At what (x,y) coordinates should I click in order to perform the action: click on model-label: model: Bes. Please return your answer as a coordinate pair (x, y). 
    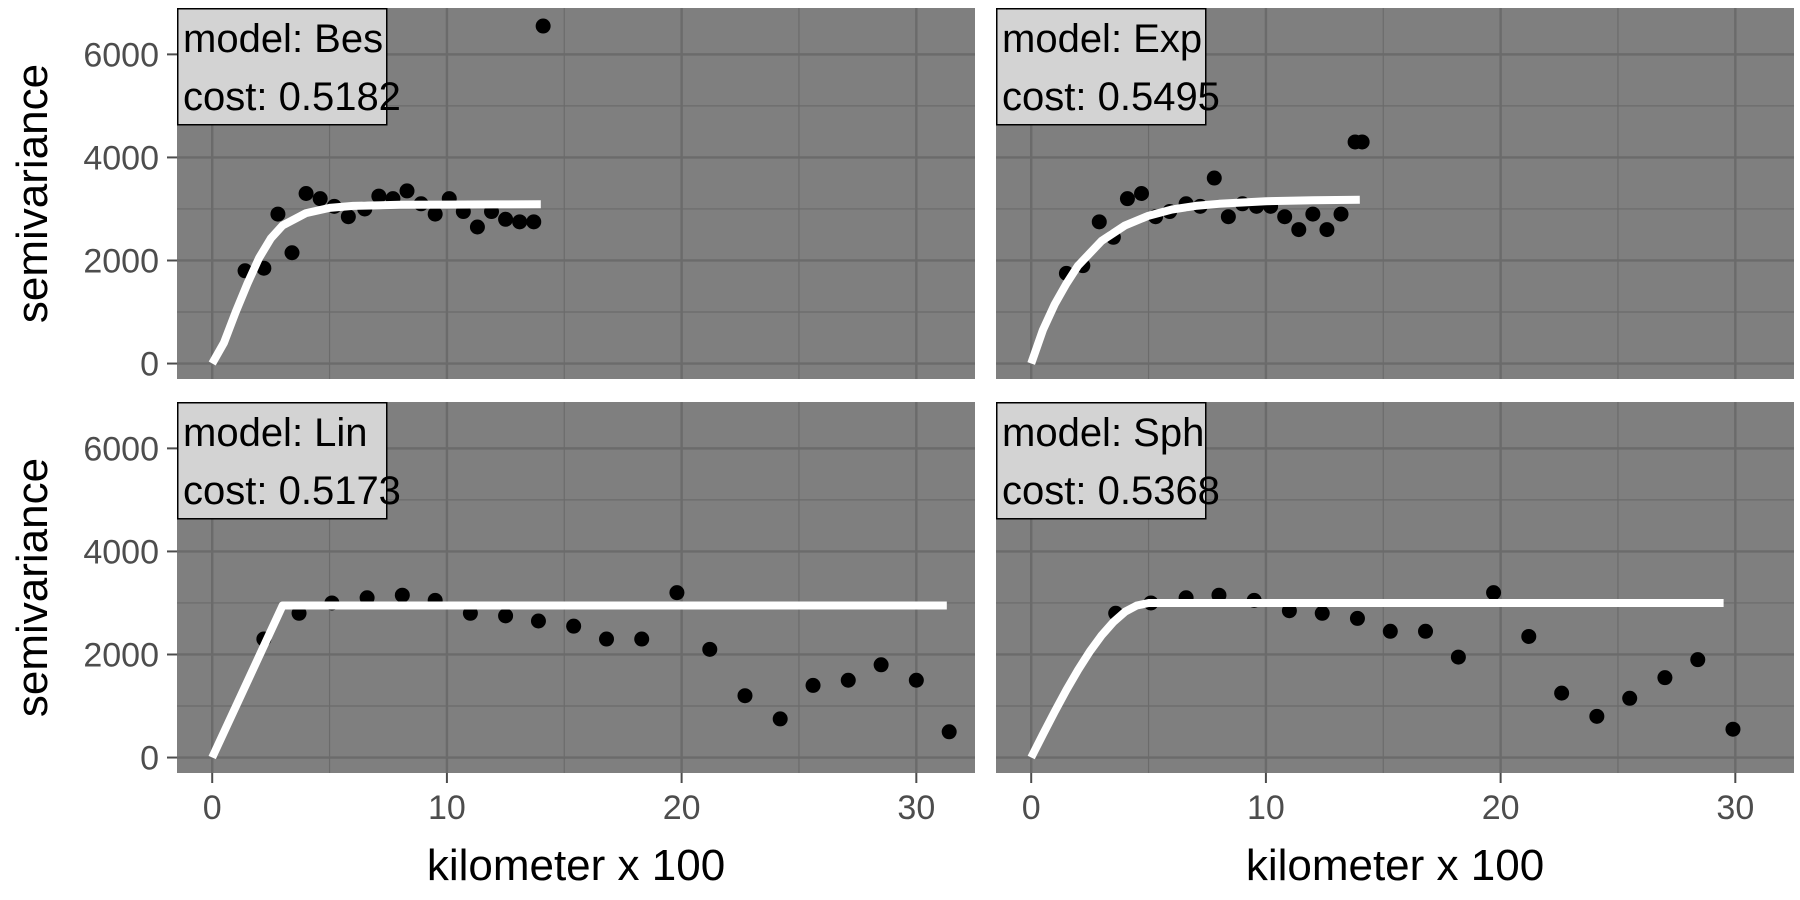
    Looking at the image, I should click on (283, 39).